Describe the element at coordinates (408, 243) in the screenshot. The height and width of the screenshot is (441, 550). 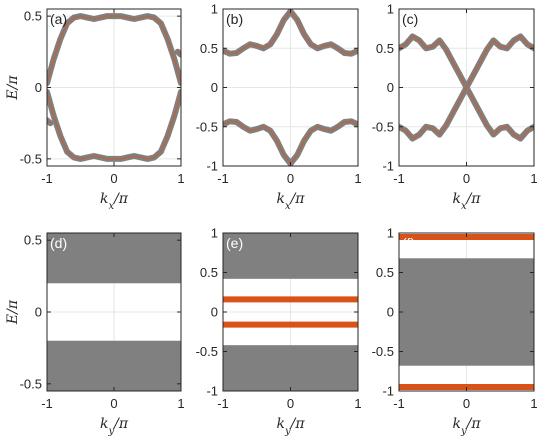
I see `panel-label: (f)` at that location.